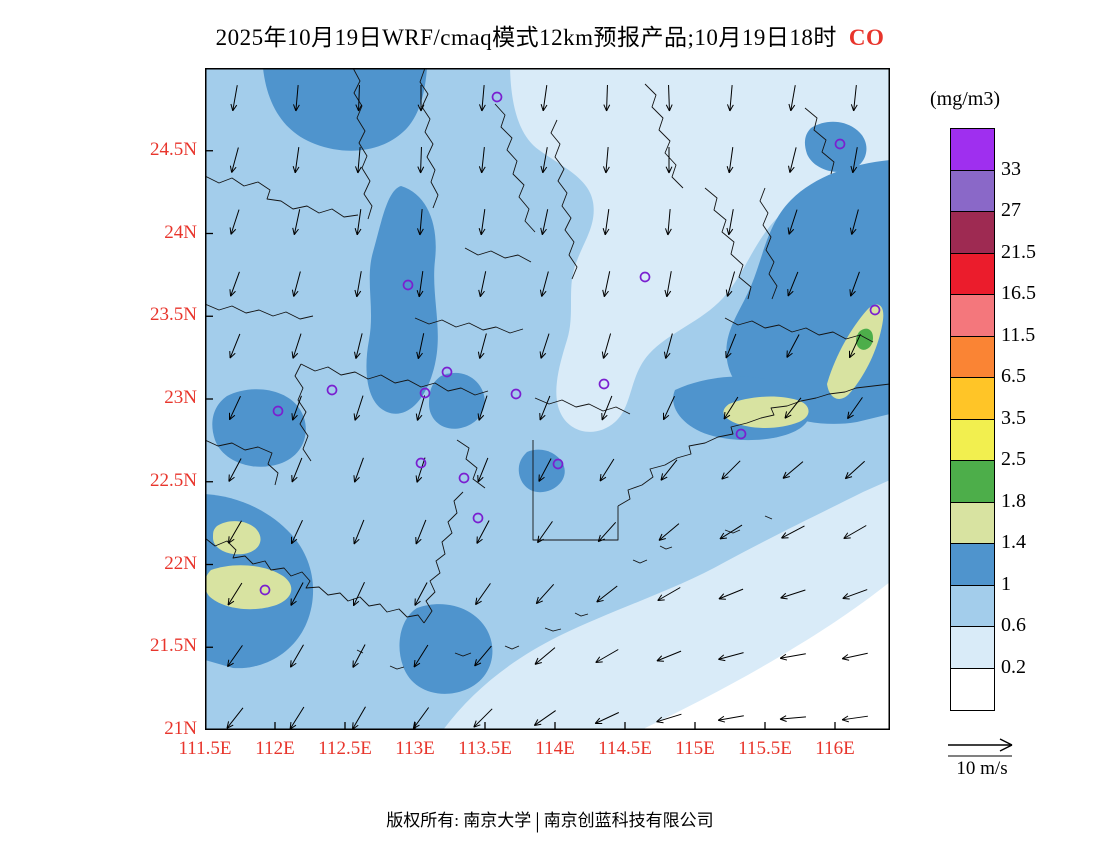 The width and height of the screenshot is (1100, 850). What do you see at coordinates (1013, 542) in the screenshot?
I see `colorbar-tick-1.4: 1.4` at bounding box center [1013, 542].